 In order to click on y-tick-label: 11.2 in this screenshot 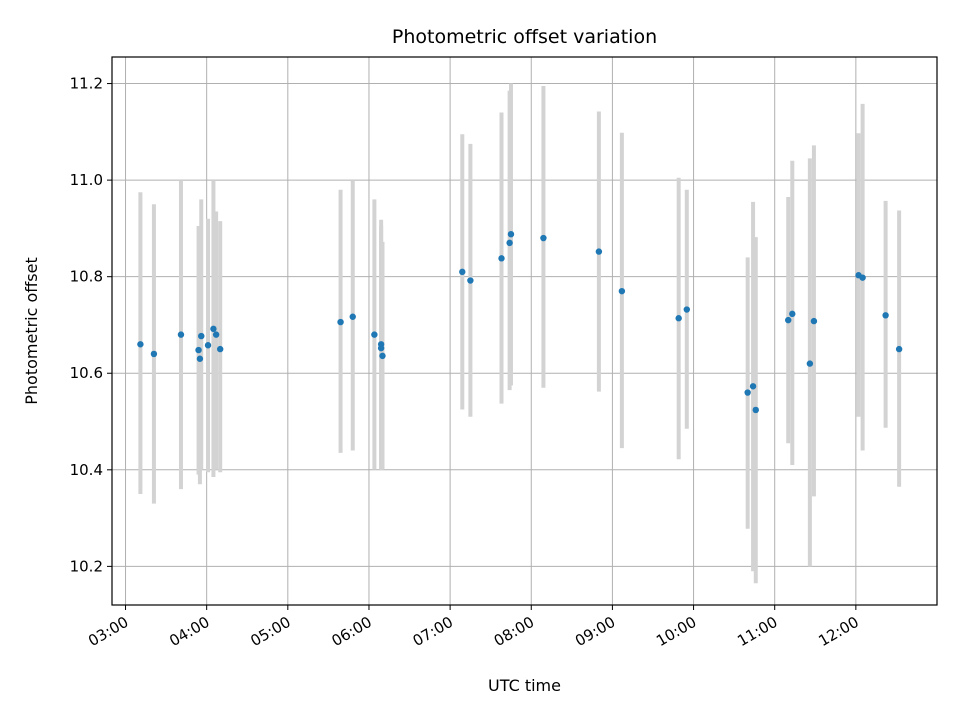, I will do `click(86, 84)`.